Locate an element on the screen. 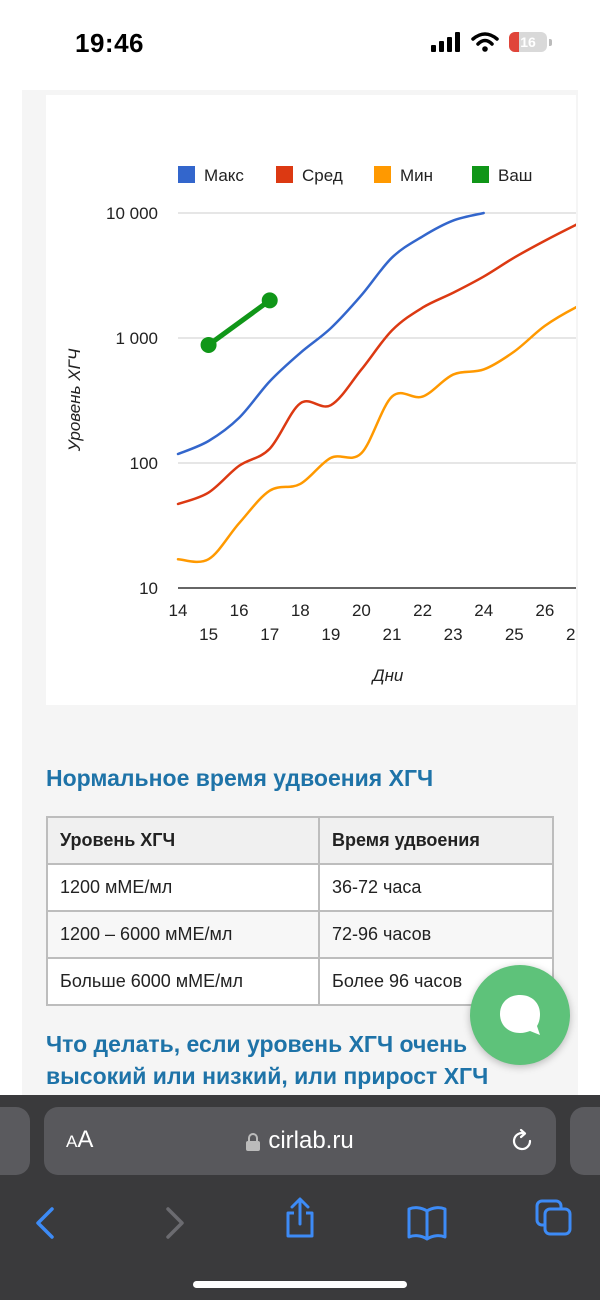  x-tick-label: 22 is located at coordinates (422, 610).